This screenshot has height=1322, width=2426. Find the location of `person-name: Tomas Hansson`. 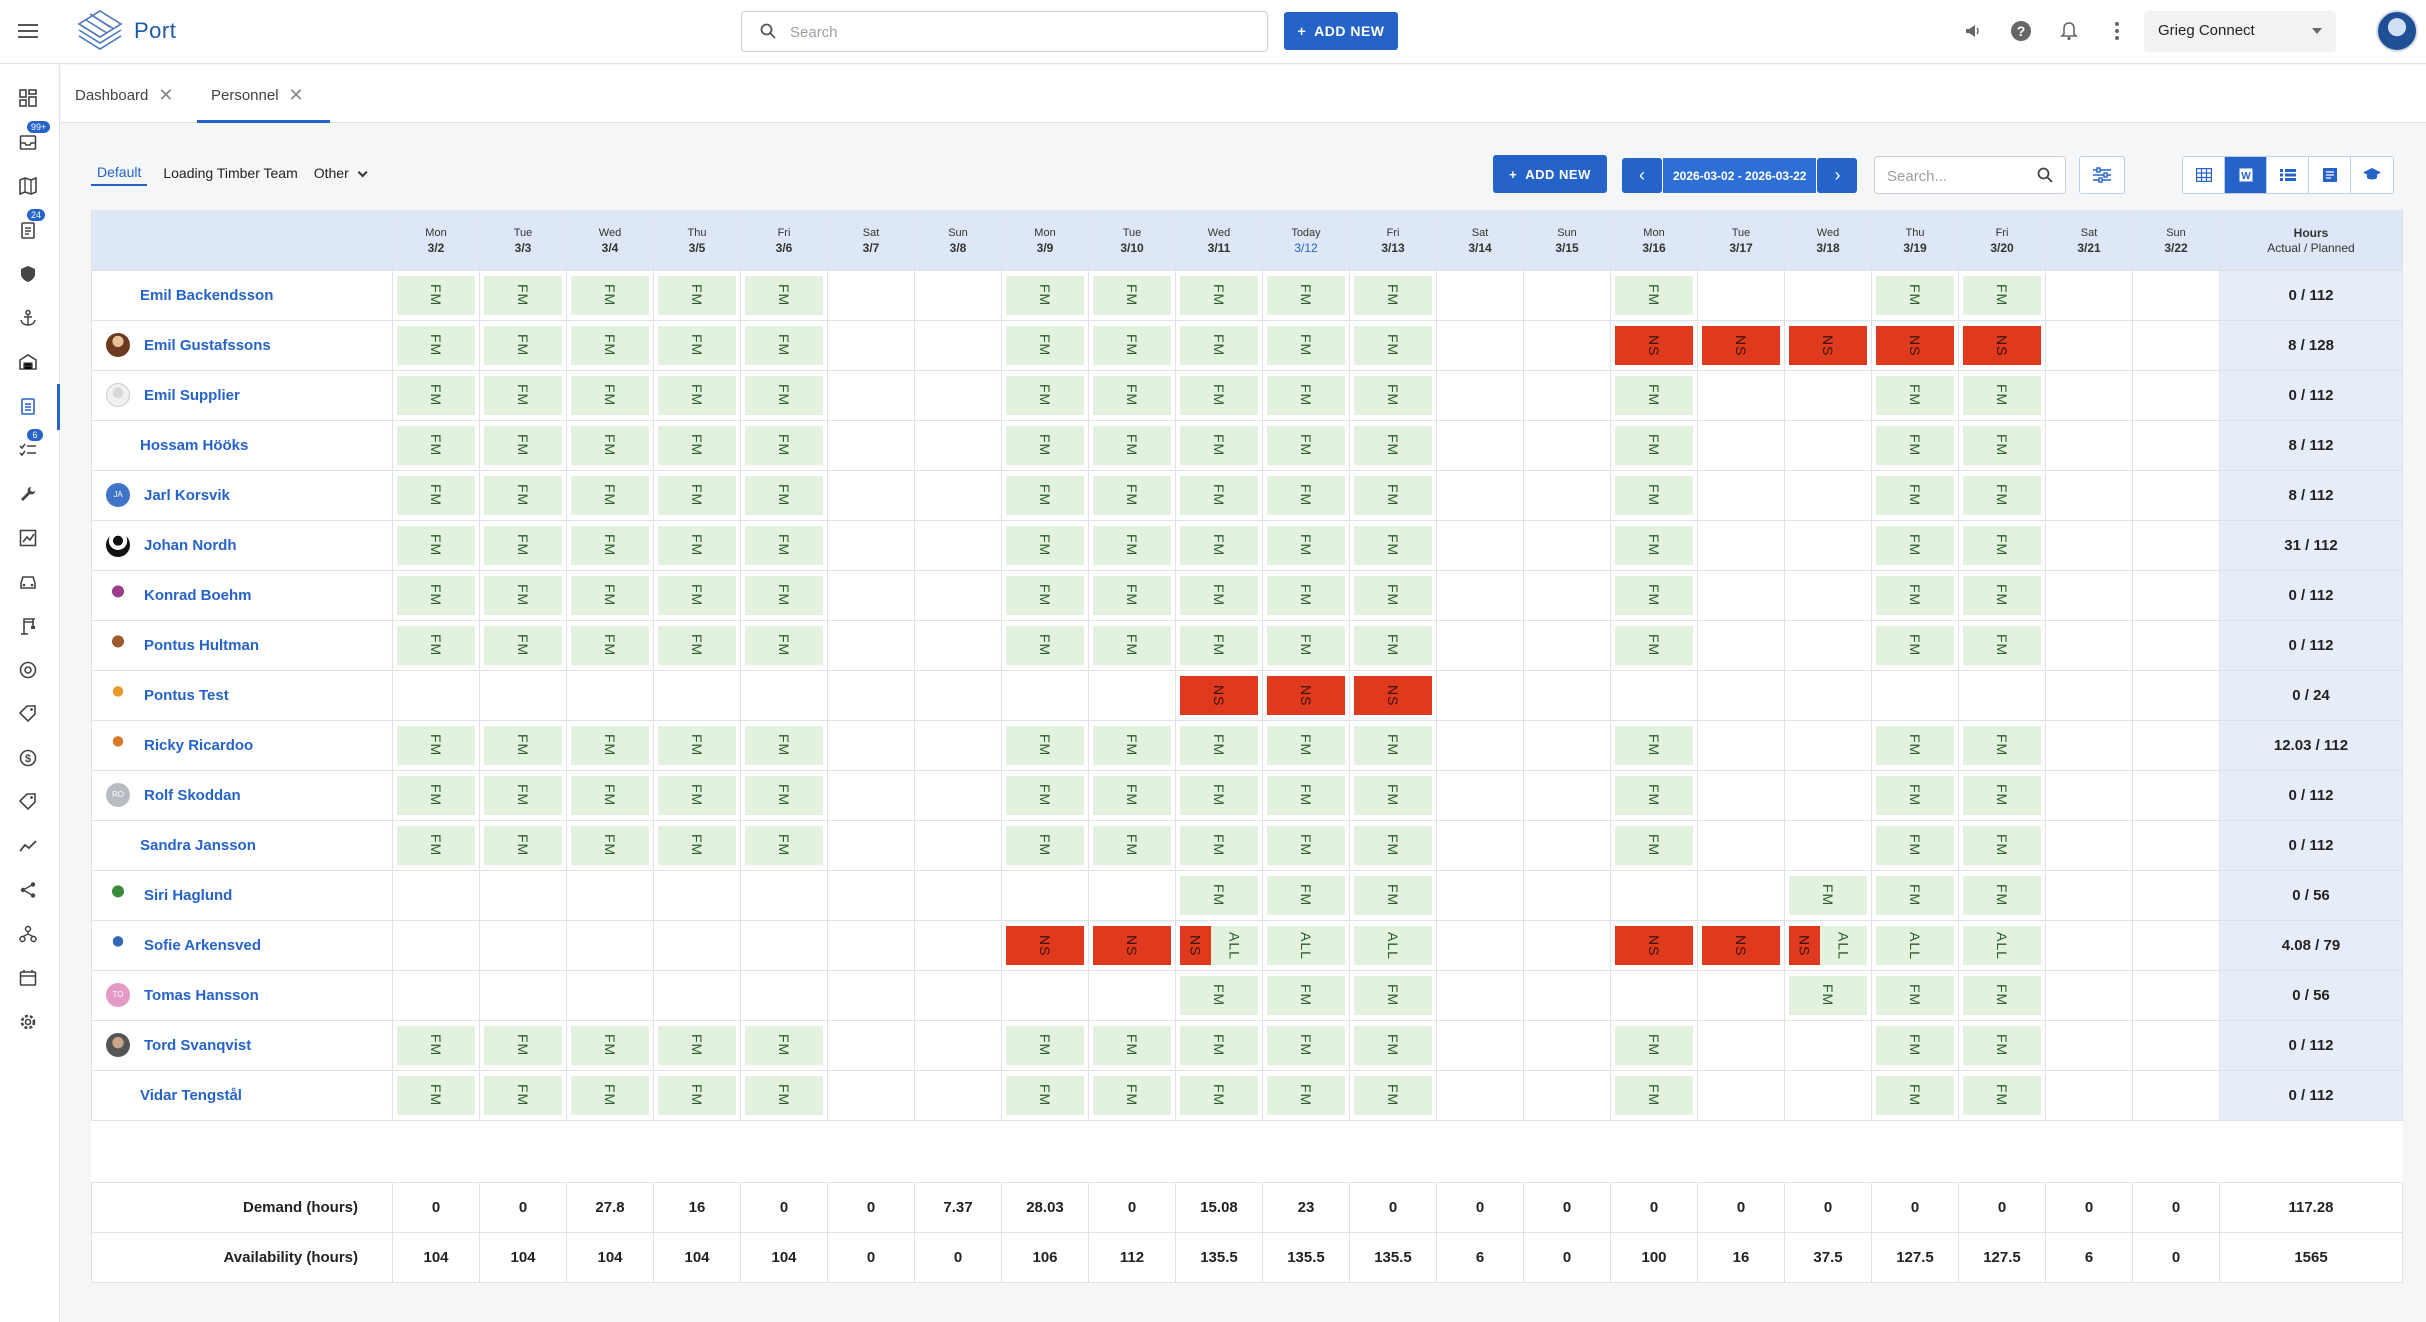

person-name: Tomas Hansson is located at coordinates (201, 995).